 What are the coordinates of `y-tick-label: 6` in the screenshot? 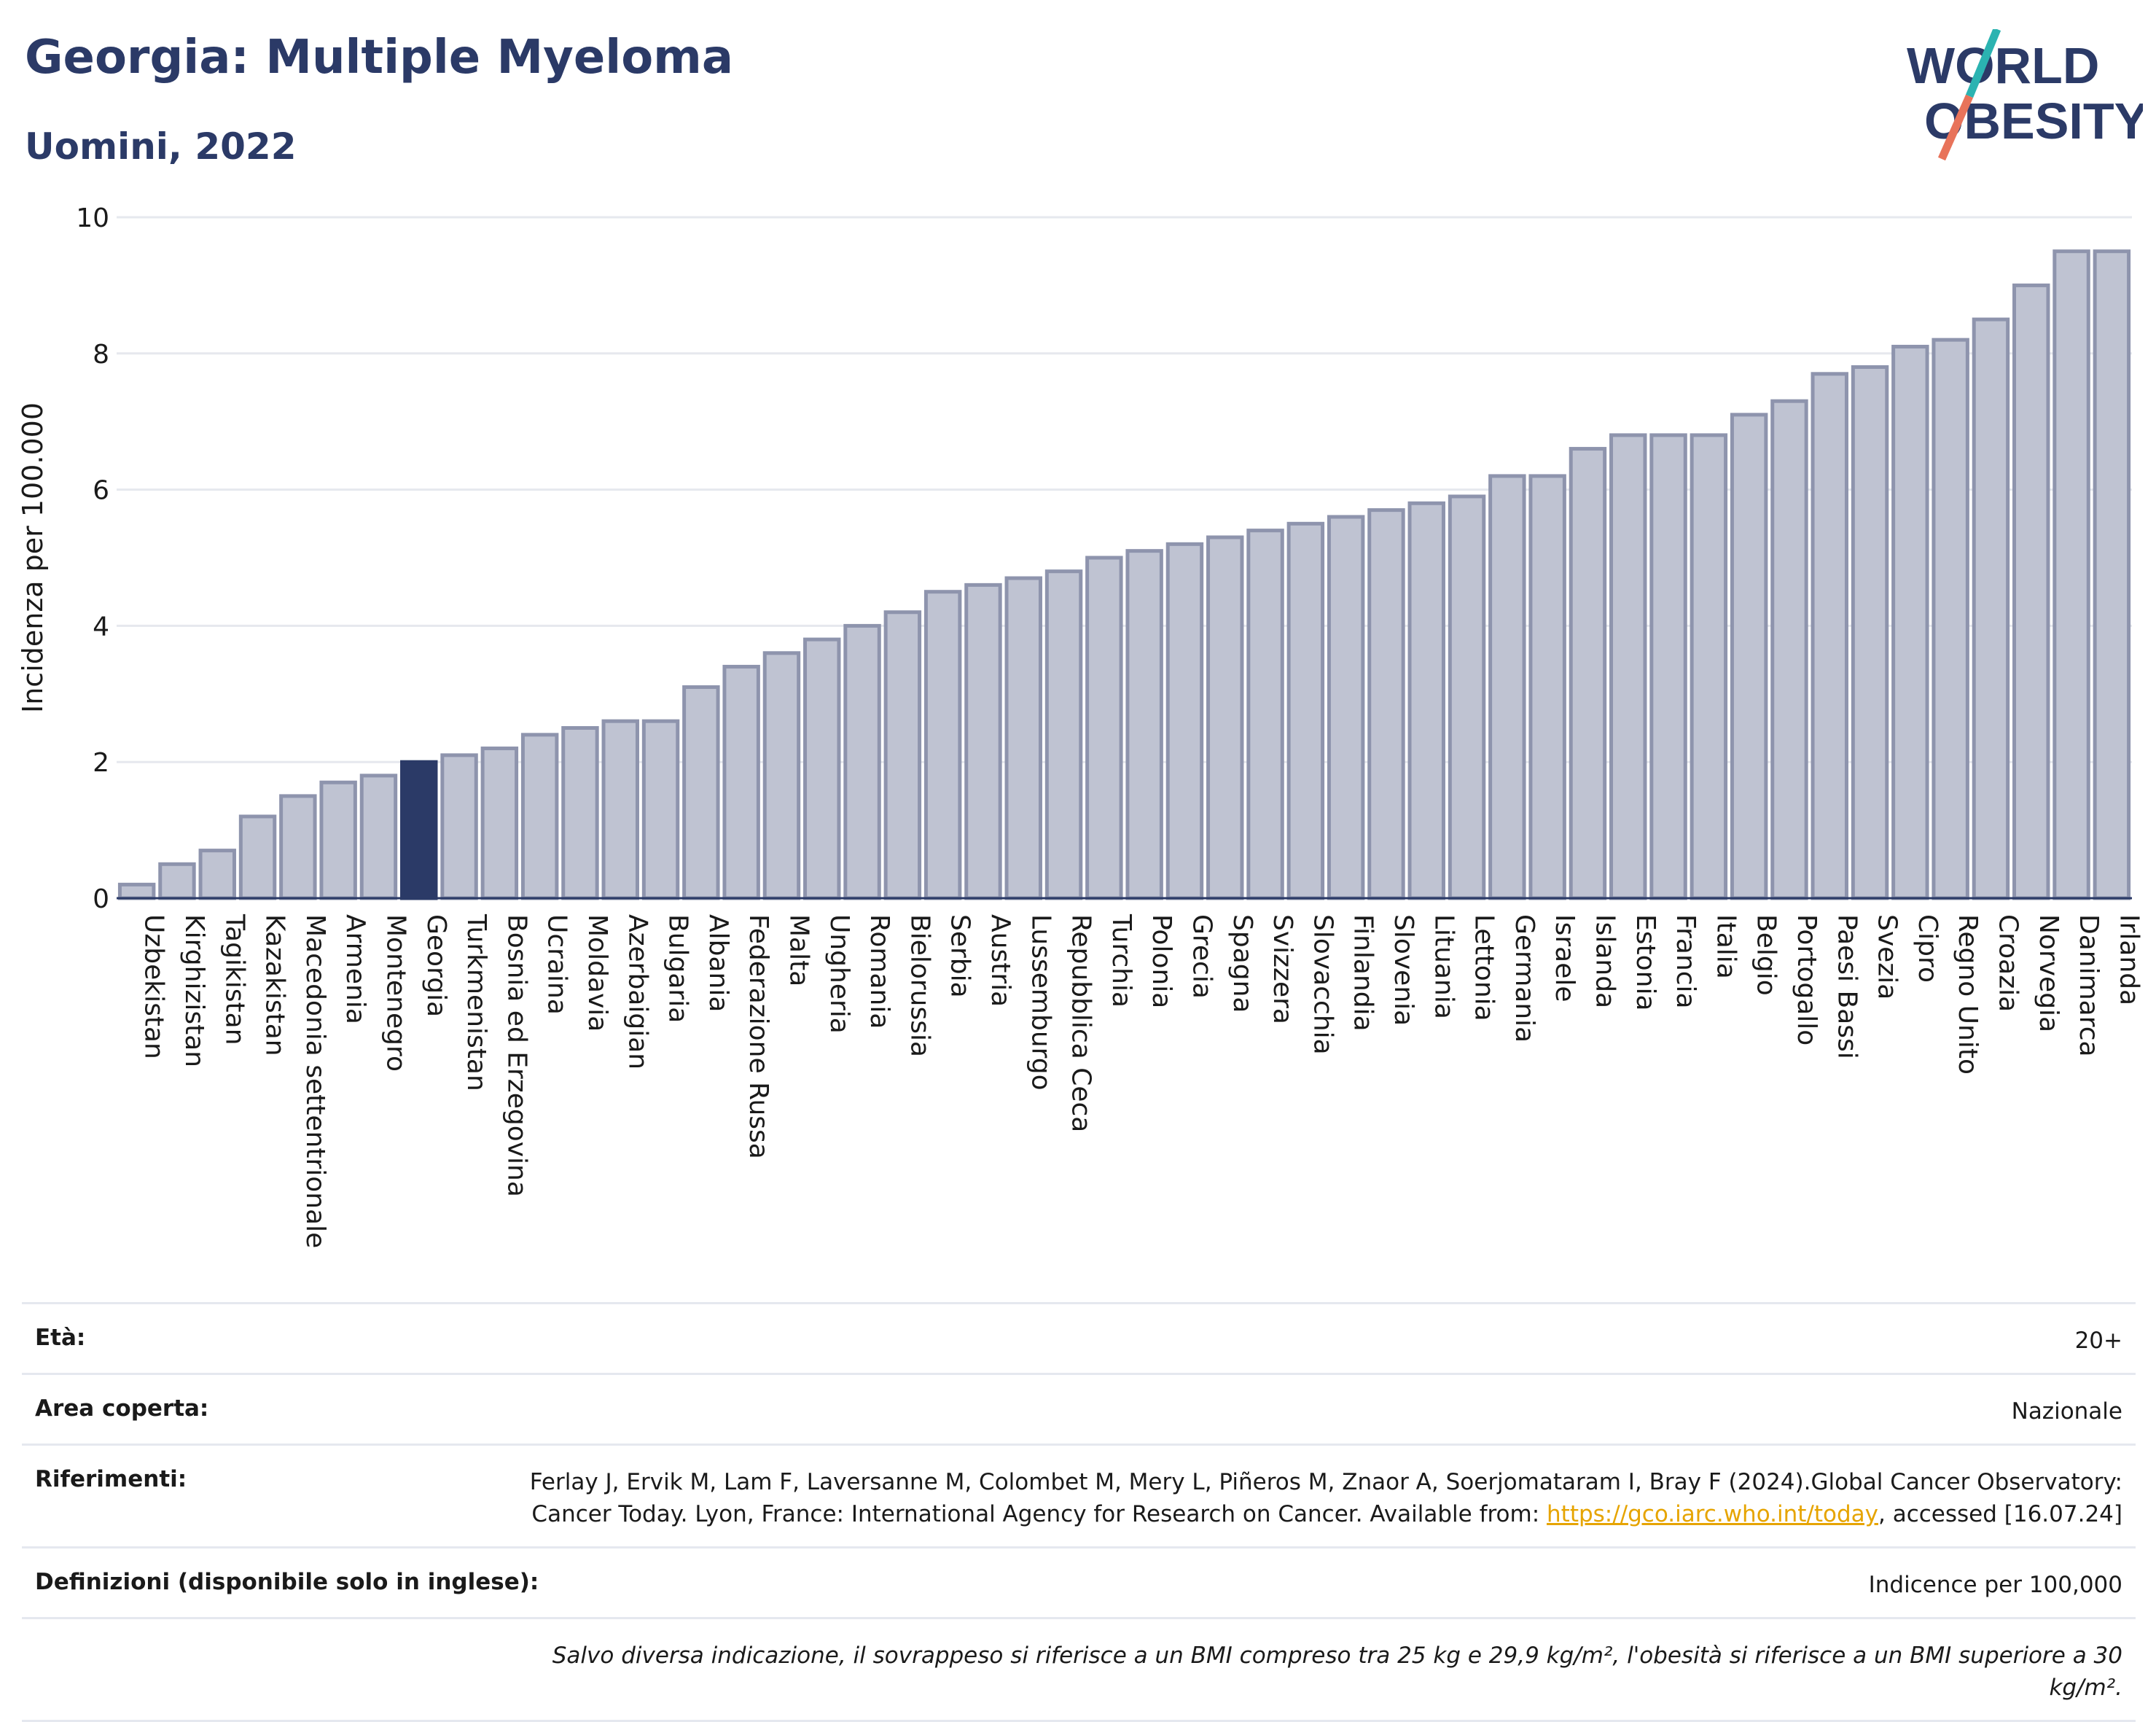 It's located at (101, 491).